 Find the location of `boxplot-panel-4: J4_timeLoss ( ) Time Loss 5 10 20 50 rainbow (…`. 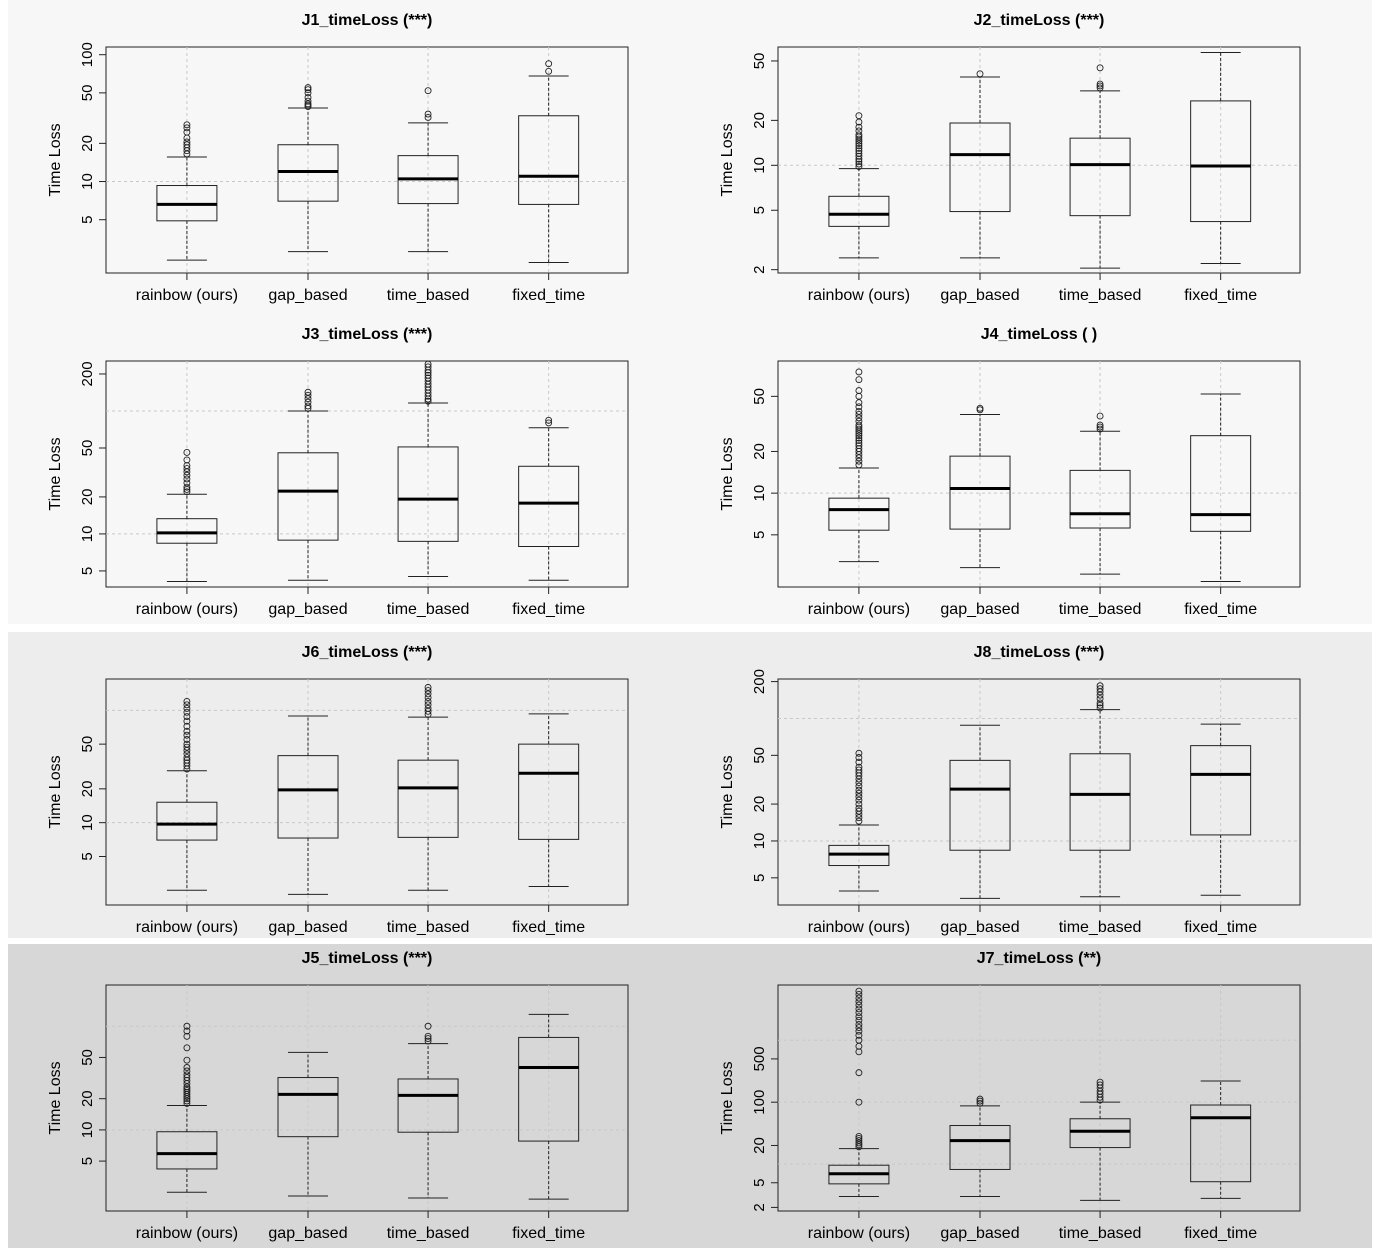

boxplot-panel-4: J4_timeLoss ( ) Time Loss 5 10 20 50 rainbow (… is located at coordinates (1010, 472).